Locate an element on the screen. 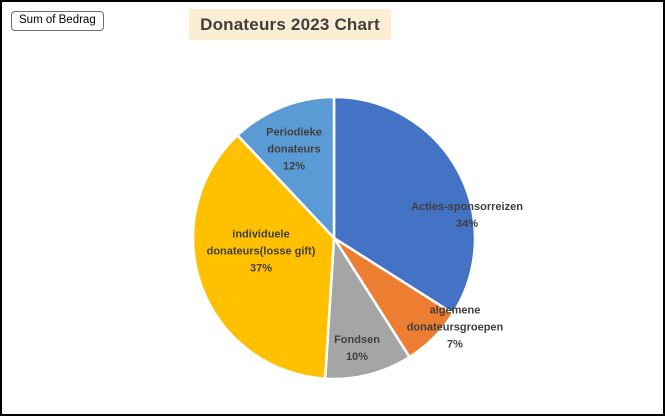 Image resolution: width=665 pixels, height=416 pixels. chart-title: Donateurs 2023 Chart is located at coordinates (290, 24).